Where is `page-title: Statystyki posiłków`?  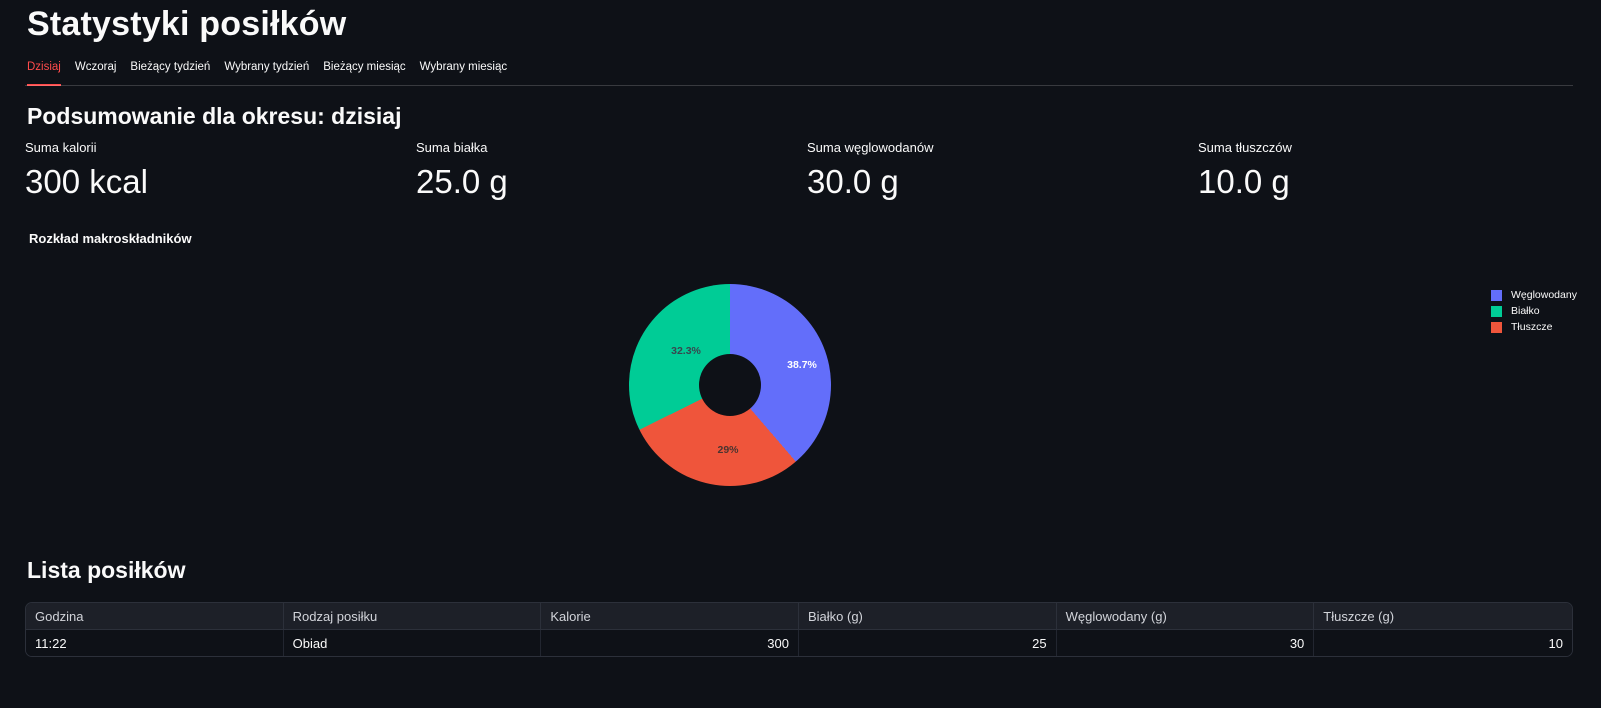
page-title: Statystyki posiłków is located at coordinates (187, 24).